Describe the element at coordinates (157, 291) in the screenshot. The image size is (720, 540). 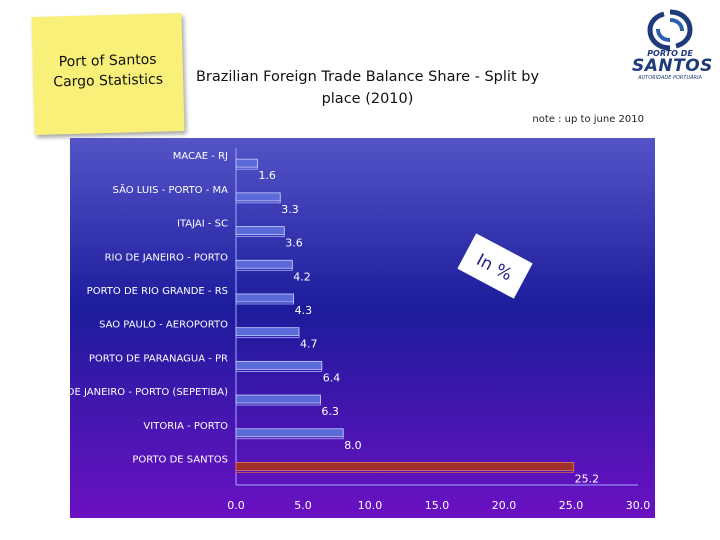
I see `category-label: PORTO DE RIO GRANDE - RS` at that location.